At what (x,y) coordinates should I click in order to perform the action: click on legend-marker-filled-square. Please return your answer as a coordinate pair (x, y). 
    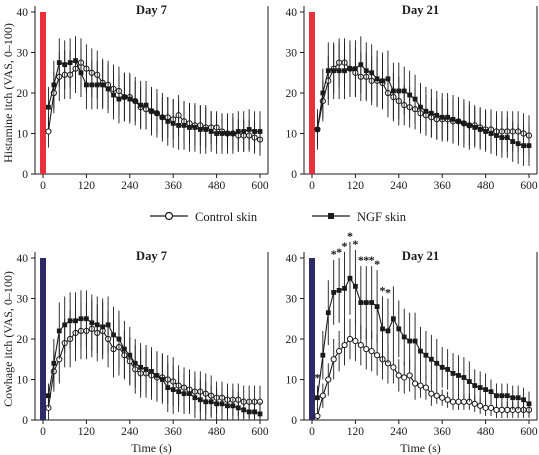
    Looking at the image, I should click on (331, 216).